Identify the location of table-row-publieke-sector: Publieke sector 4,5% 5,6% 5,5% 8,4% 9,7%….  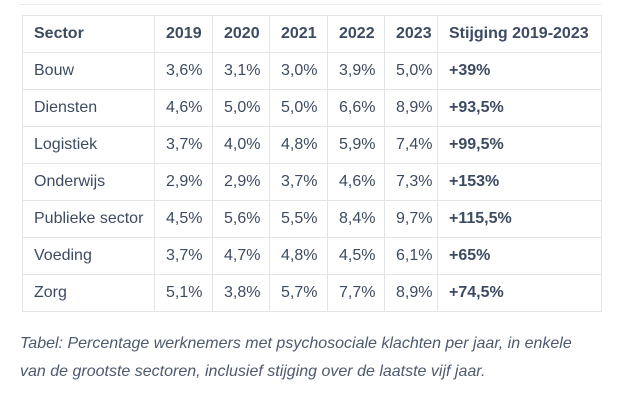
(312, 219).